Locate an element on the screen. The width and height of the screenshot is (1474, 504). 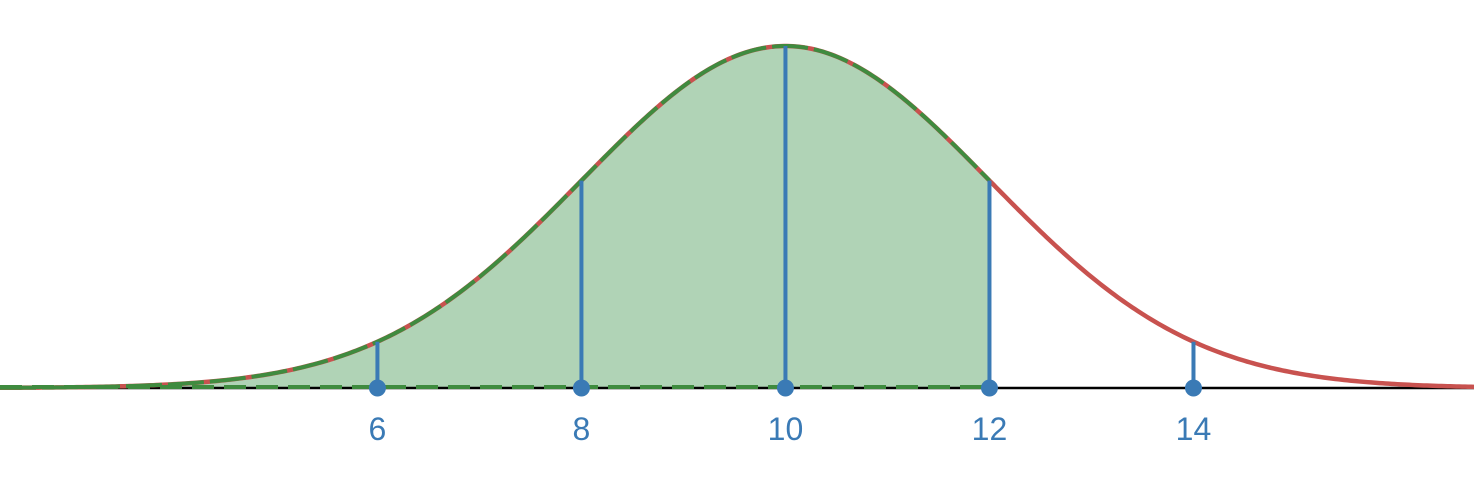
x-tick-label: 6 is located at coordinates (378, 429).